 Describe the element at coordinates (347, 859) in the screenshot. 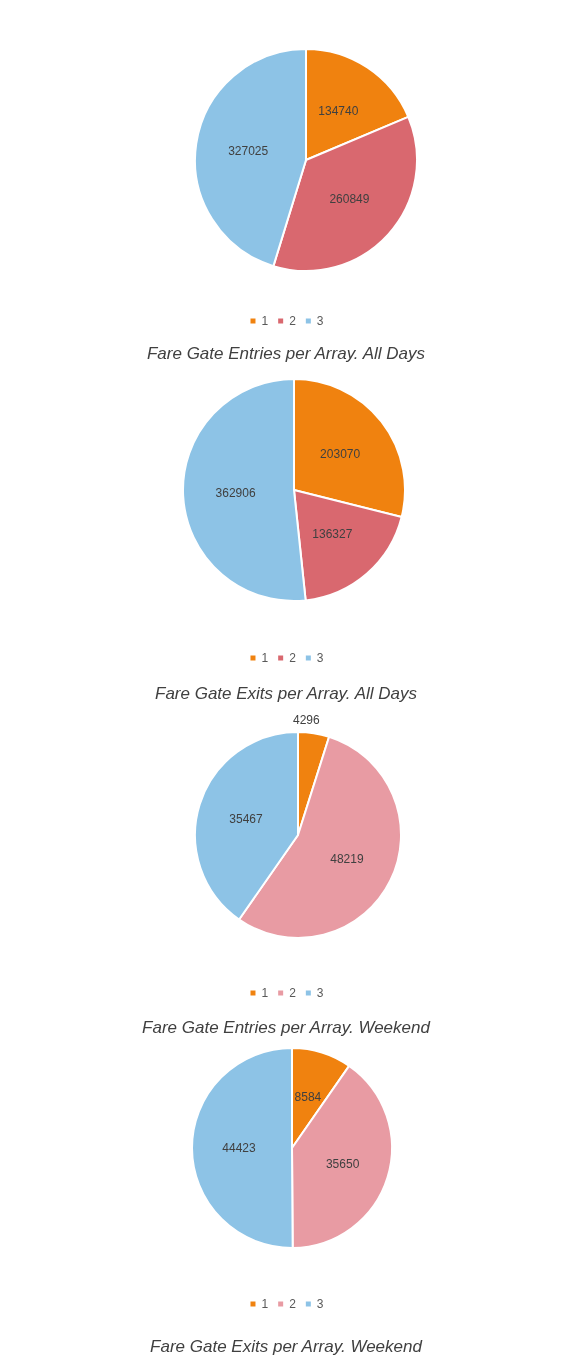

I see `data-label: 48219` at that location.